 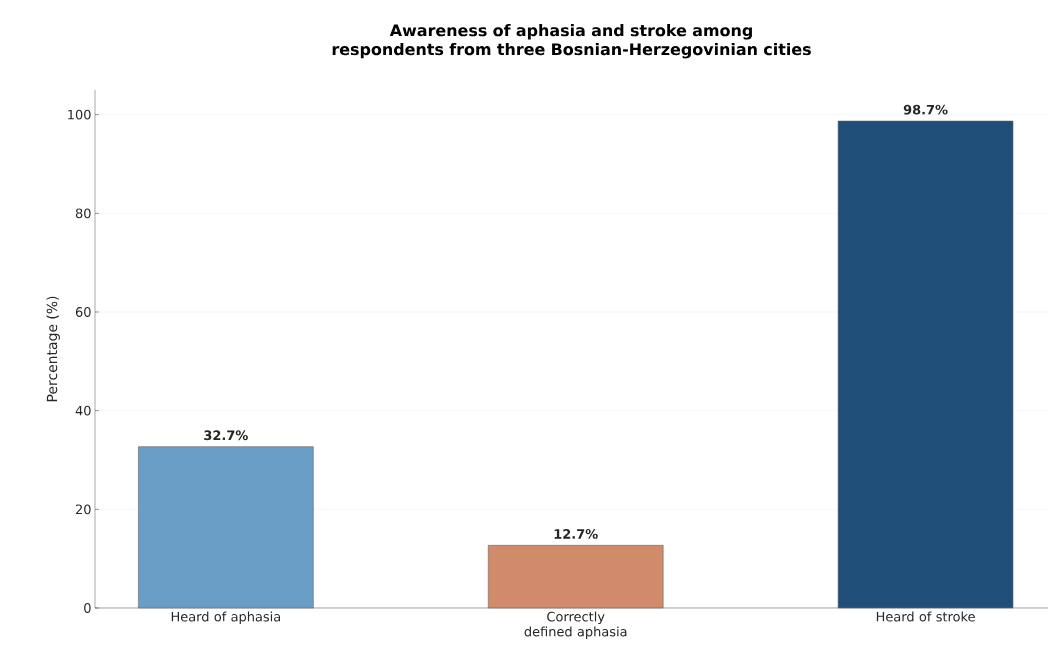 I want to click on chart-title: Awareness of aphasia and stroke among respondents from three Bosnian-Herzegovinian cities, so click(x=571, y=41).